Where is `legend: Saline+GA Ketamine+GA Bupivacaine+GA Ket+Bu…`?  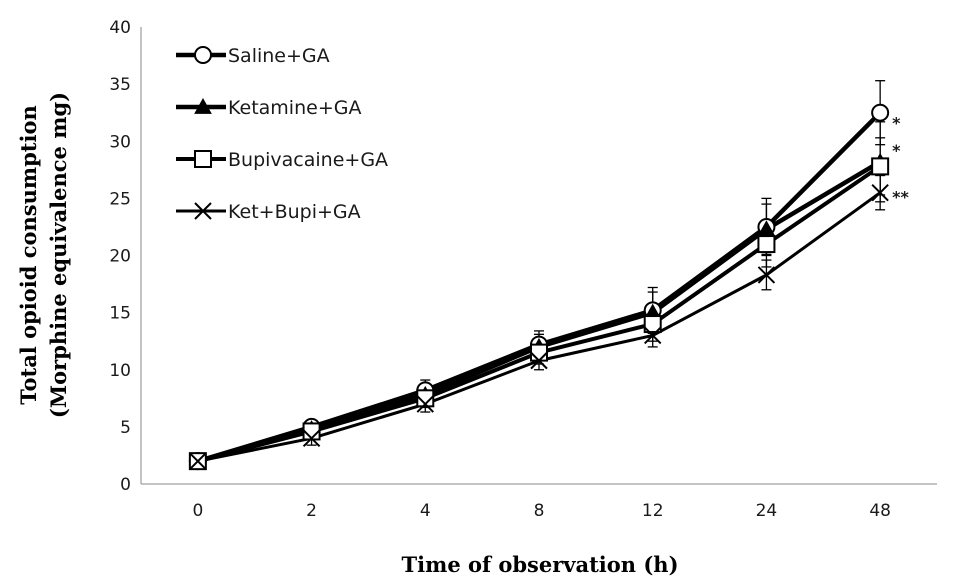
legend: Saline+GA Ketamine+GA Bupivacaine+GA Ket+Bu… is located at coordinates (282, 134).